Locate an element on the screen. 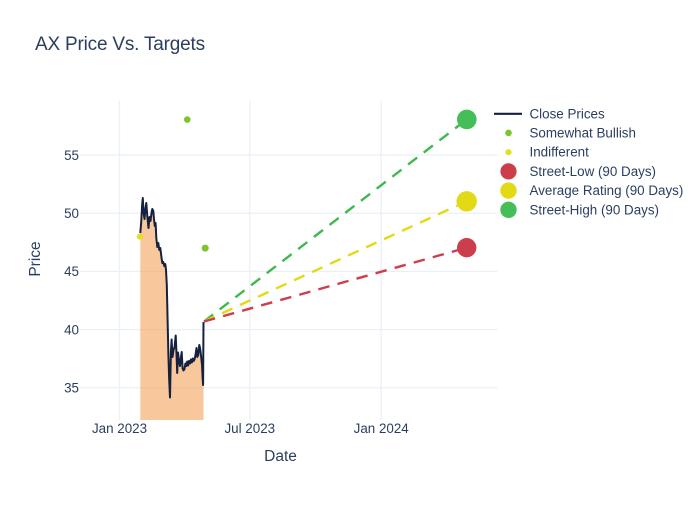 The image size is (700, 505). svg-text: 35 is located at coordinates (71, 388).